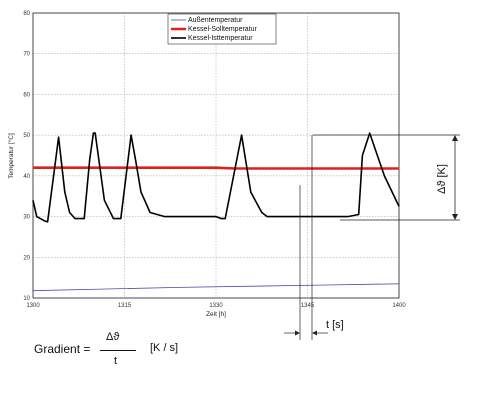 This screenshot has height=400, width=489. I want to click on y-tick-label-2: 30, so click(26, 218).